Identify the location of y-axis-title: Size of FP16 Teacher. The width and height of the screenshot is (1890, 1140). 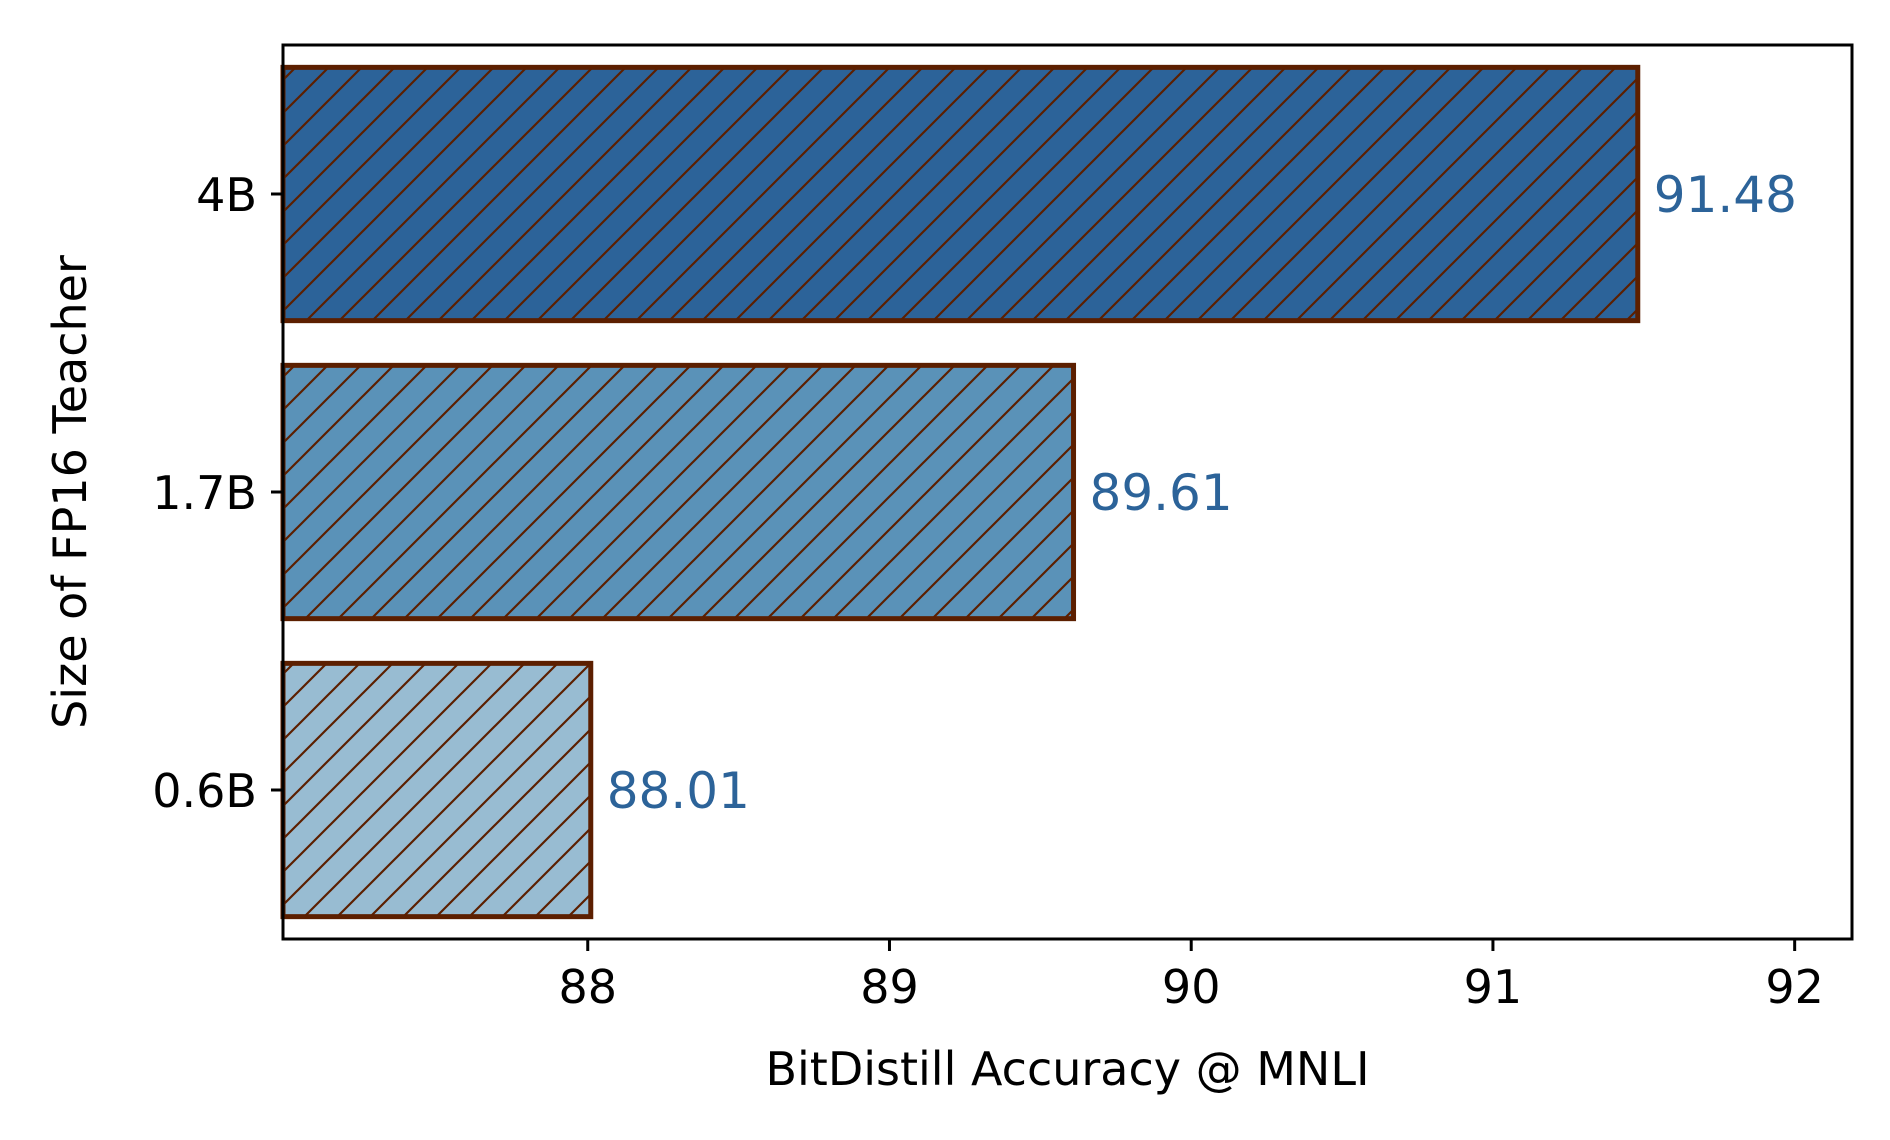
(70, 492).